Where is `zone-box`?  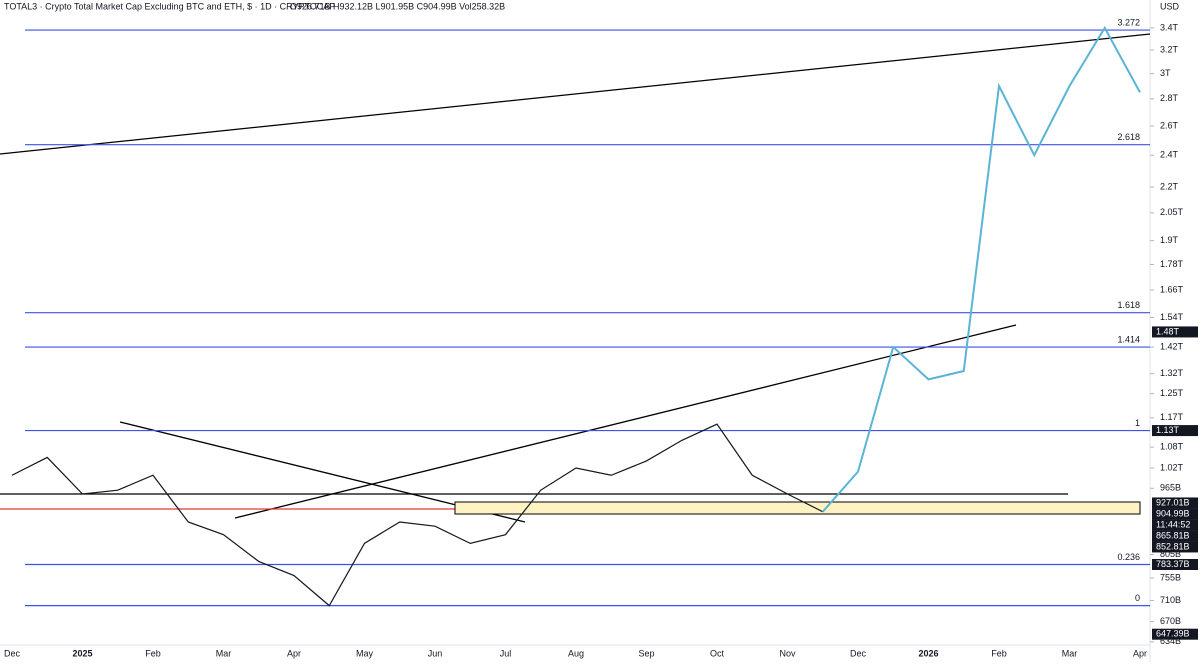 zone-box is located at coordinates (797, 508).